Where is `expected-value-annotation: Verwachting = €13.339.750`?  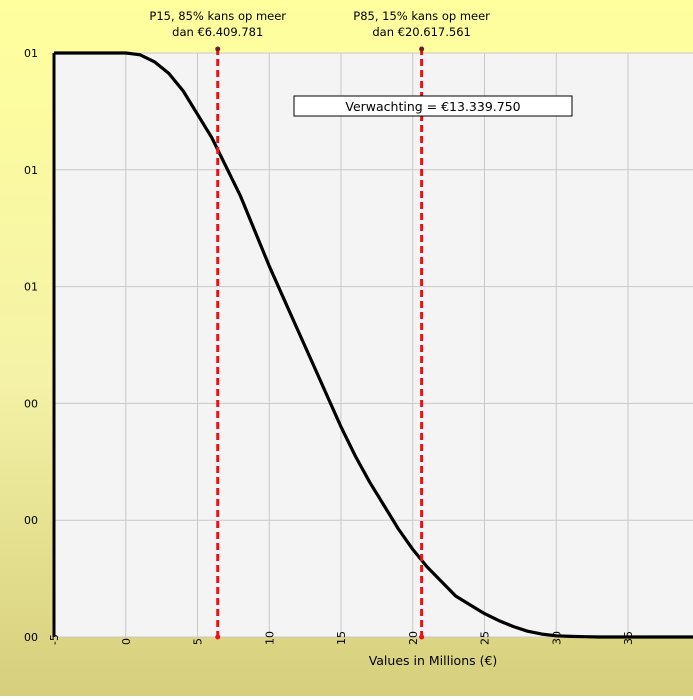 expected-value-annotation: Verwachting = €13.339.750 is located at coordinates (433, 106).